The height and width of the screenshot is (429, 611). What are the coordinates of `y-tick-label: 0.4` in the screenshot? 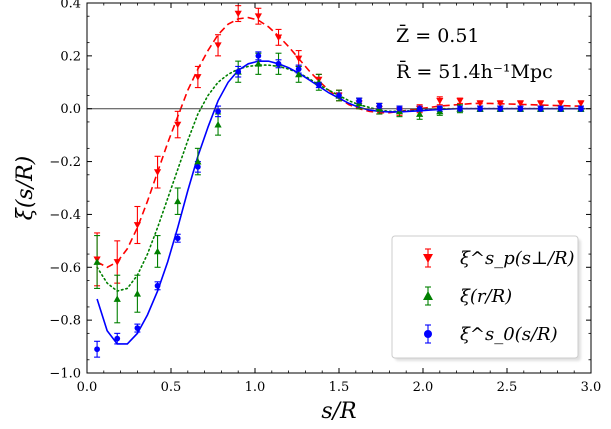 It's located at (70, 6).